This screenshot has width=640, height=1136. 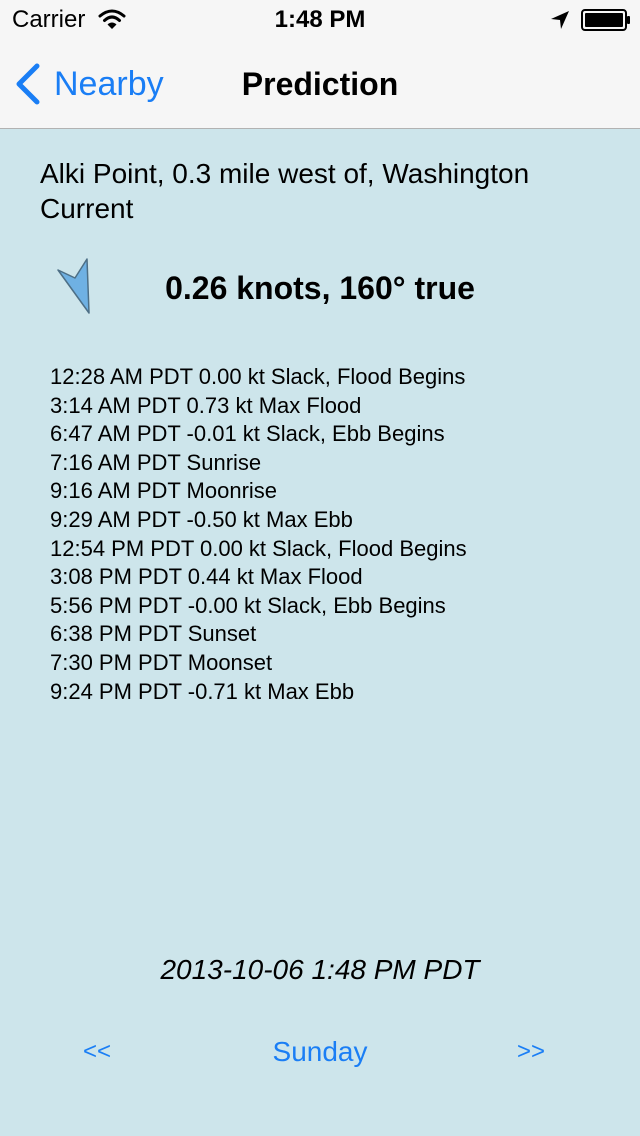 What do you see at coordinates (161, 662) in the screenshot?
I see `list-item: 7:30 PM PDT Moonset` at bounding box center [161, 662].